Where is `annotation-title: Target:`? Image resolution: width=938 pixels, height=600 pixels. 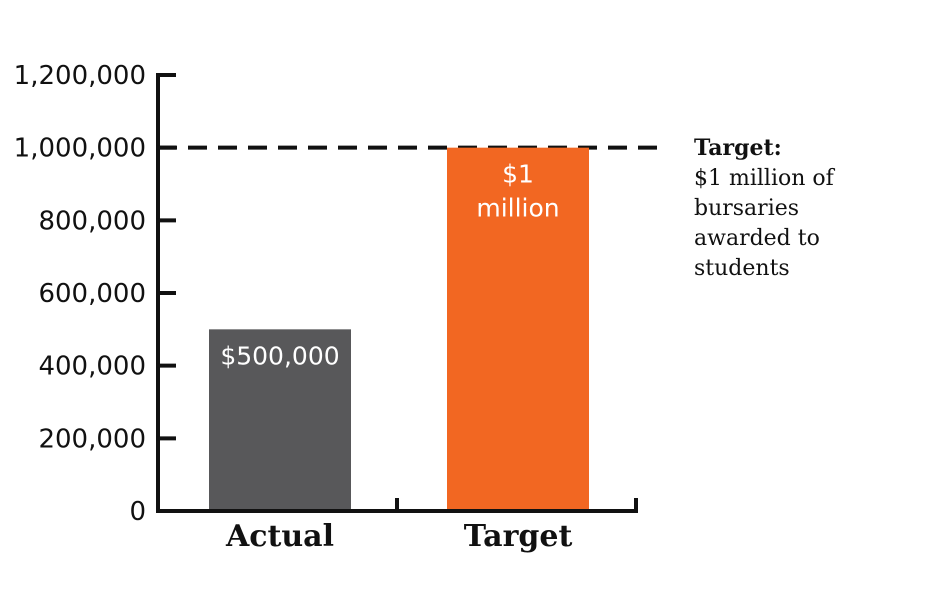
annotation-title: Target: is located at coordinates (738, 148).